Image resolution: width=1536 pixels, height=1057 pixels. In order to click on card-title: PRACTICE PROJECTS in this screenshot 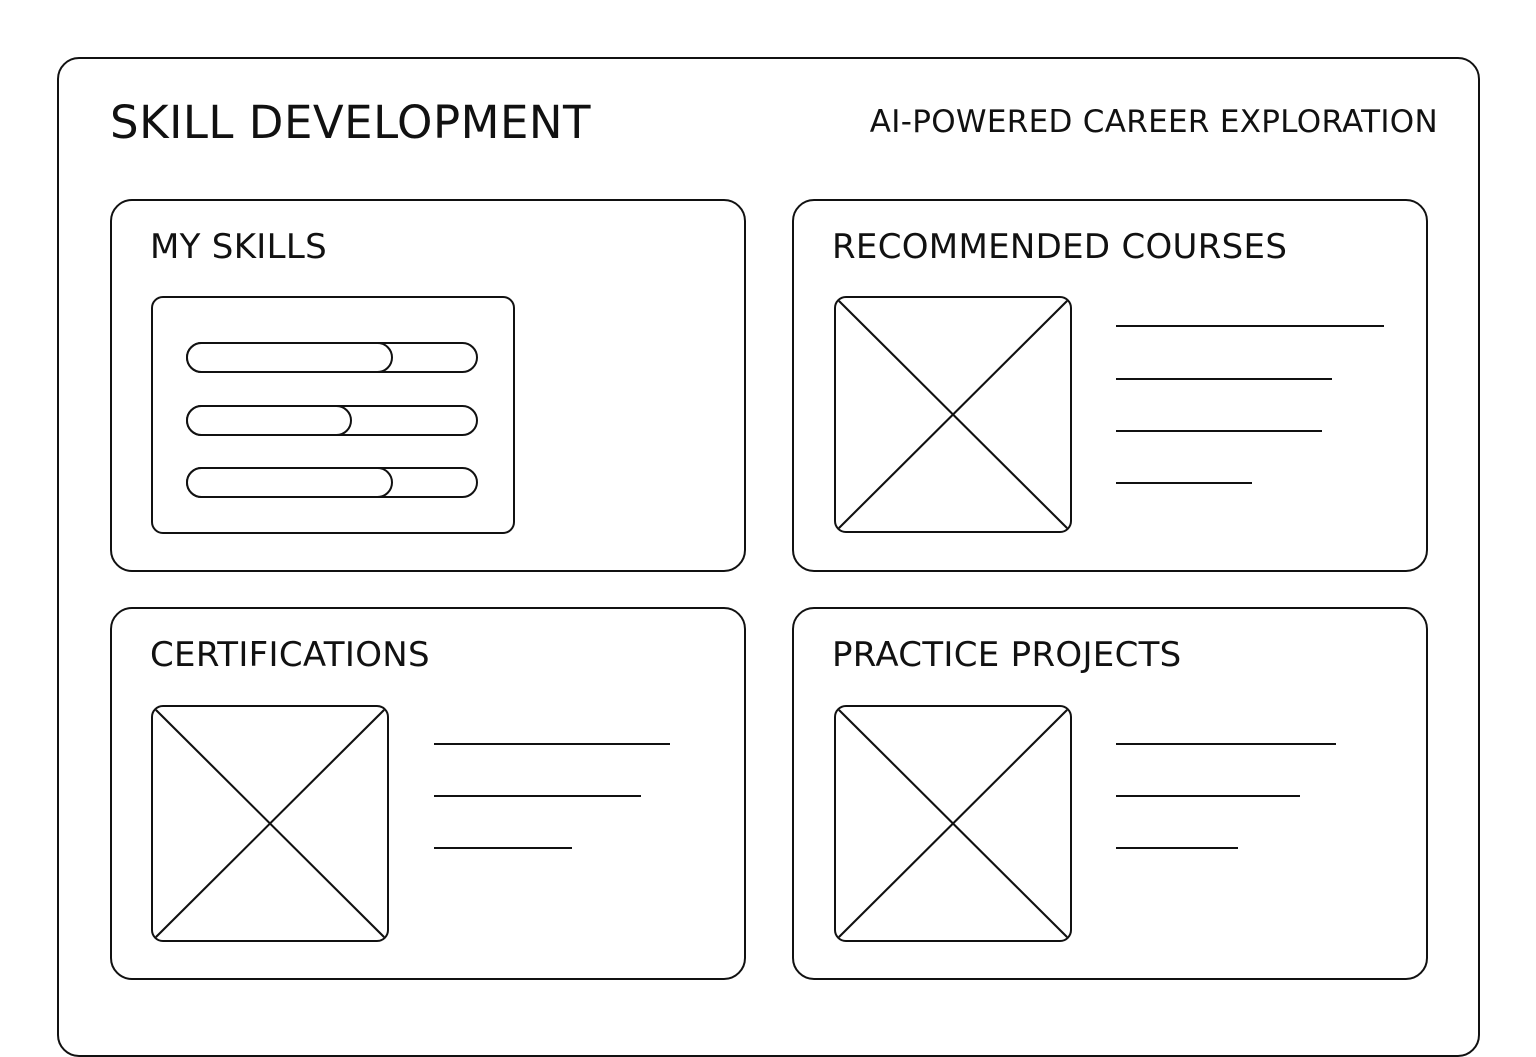, I will do `click(1007, 655)`.